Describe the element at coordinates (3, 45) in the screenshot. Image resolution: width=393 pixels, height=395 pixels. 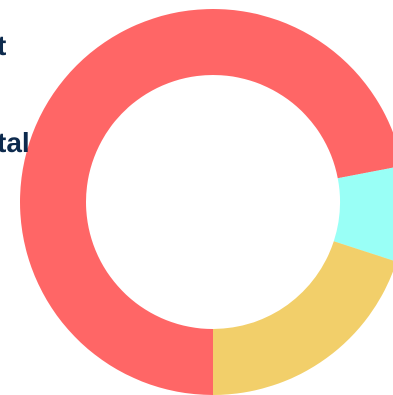
I see `annotation: t` at that location.